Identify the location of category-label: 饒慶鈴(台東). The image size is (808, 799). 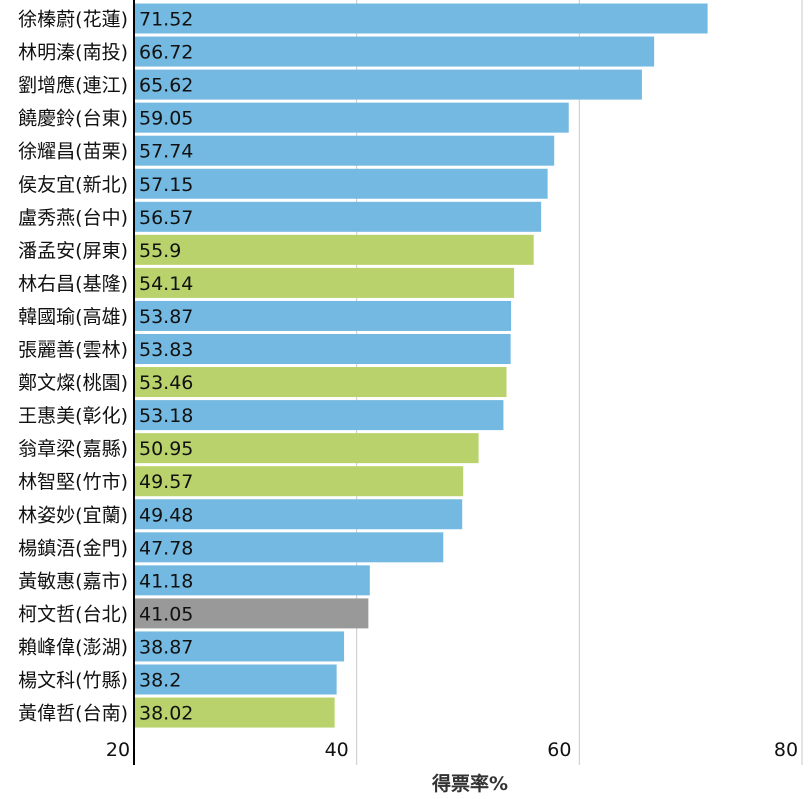
(73, 119).